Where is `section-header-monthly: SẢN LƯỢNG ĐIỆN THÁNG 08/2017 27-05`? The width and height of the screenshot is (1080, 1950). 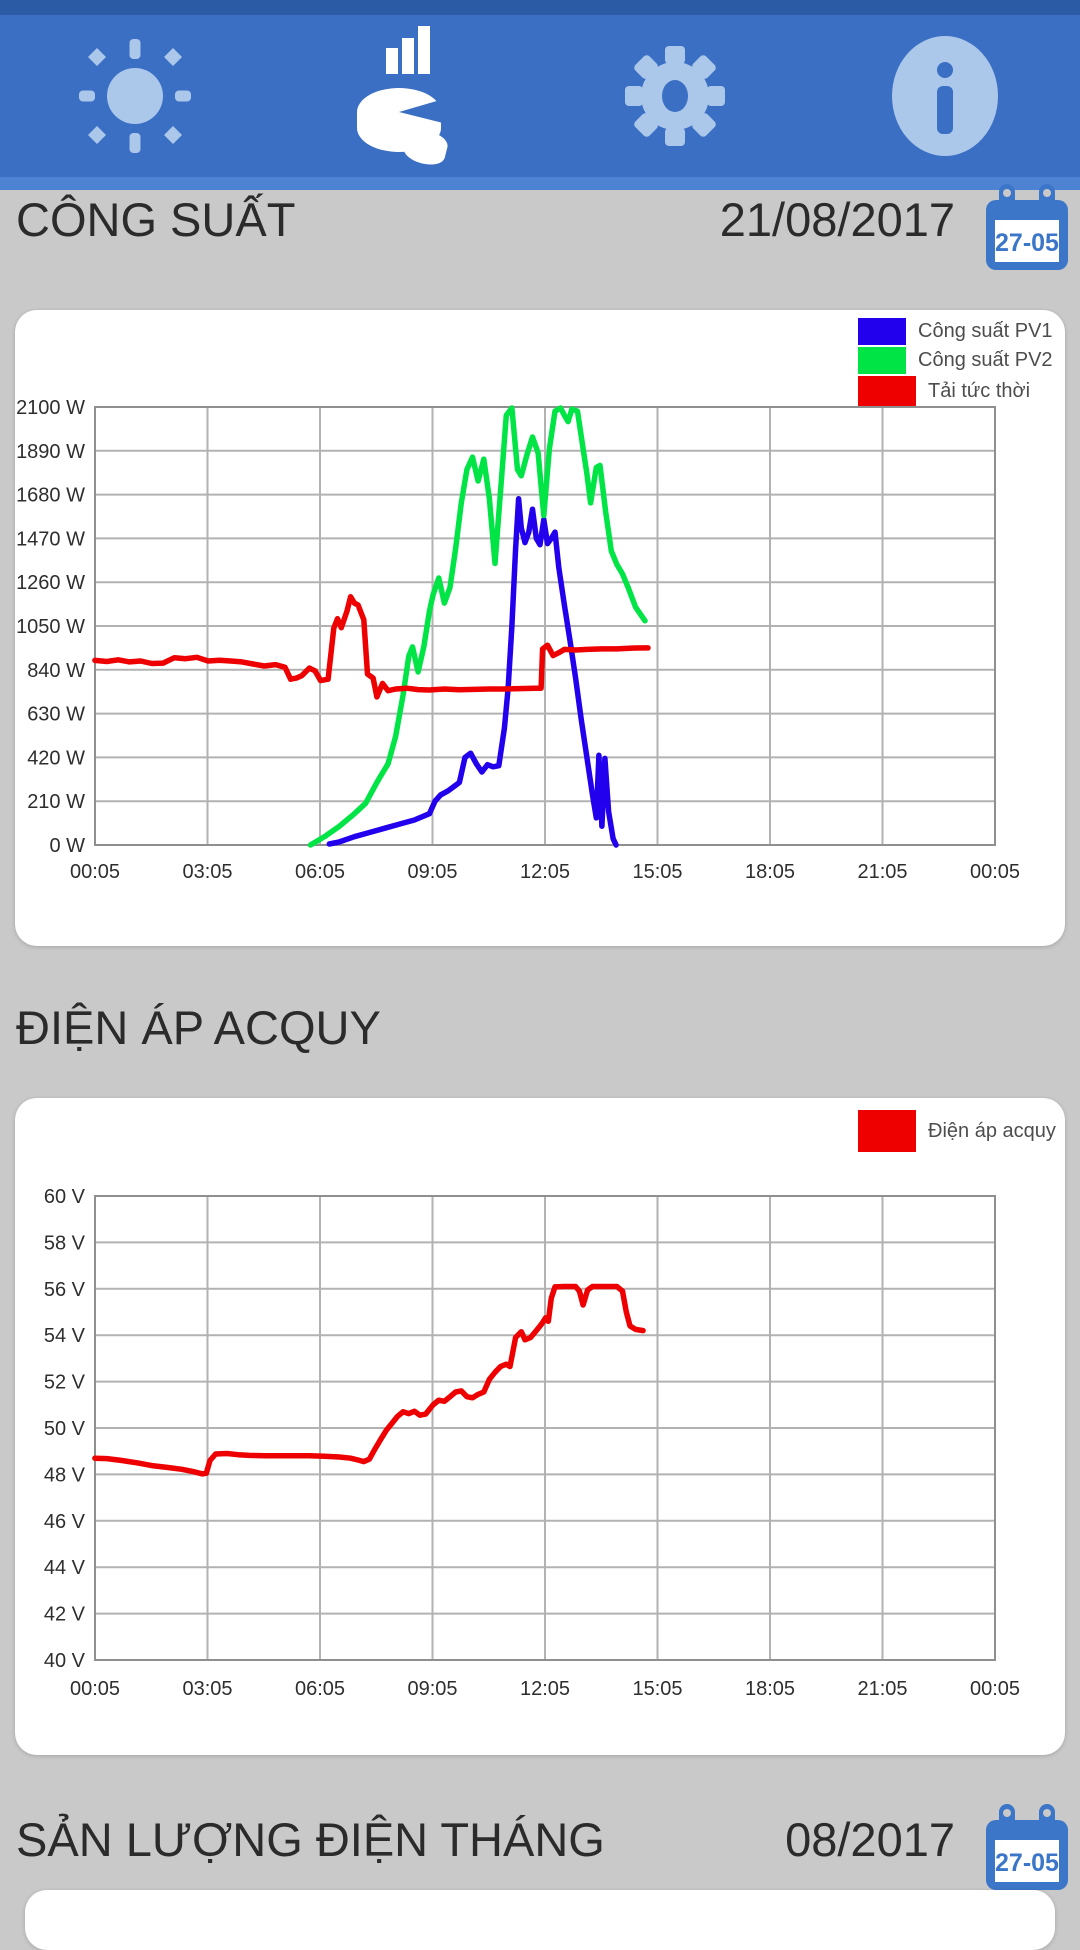
section-header-monthly: SẢN LƯỢNG ĐIỆN THÁNG 08/2017 27-05 is located at coordinates (540, 1853).